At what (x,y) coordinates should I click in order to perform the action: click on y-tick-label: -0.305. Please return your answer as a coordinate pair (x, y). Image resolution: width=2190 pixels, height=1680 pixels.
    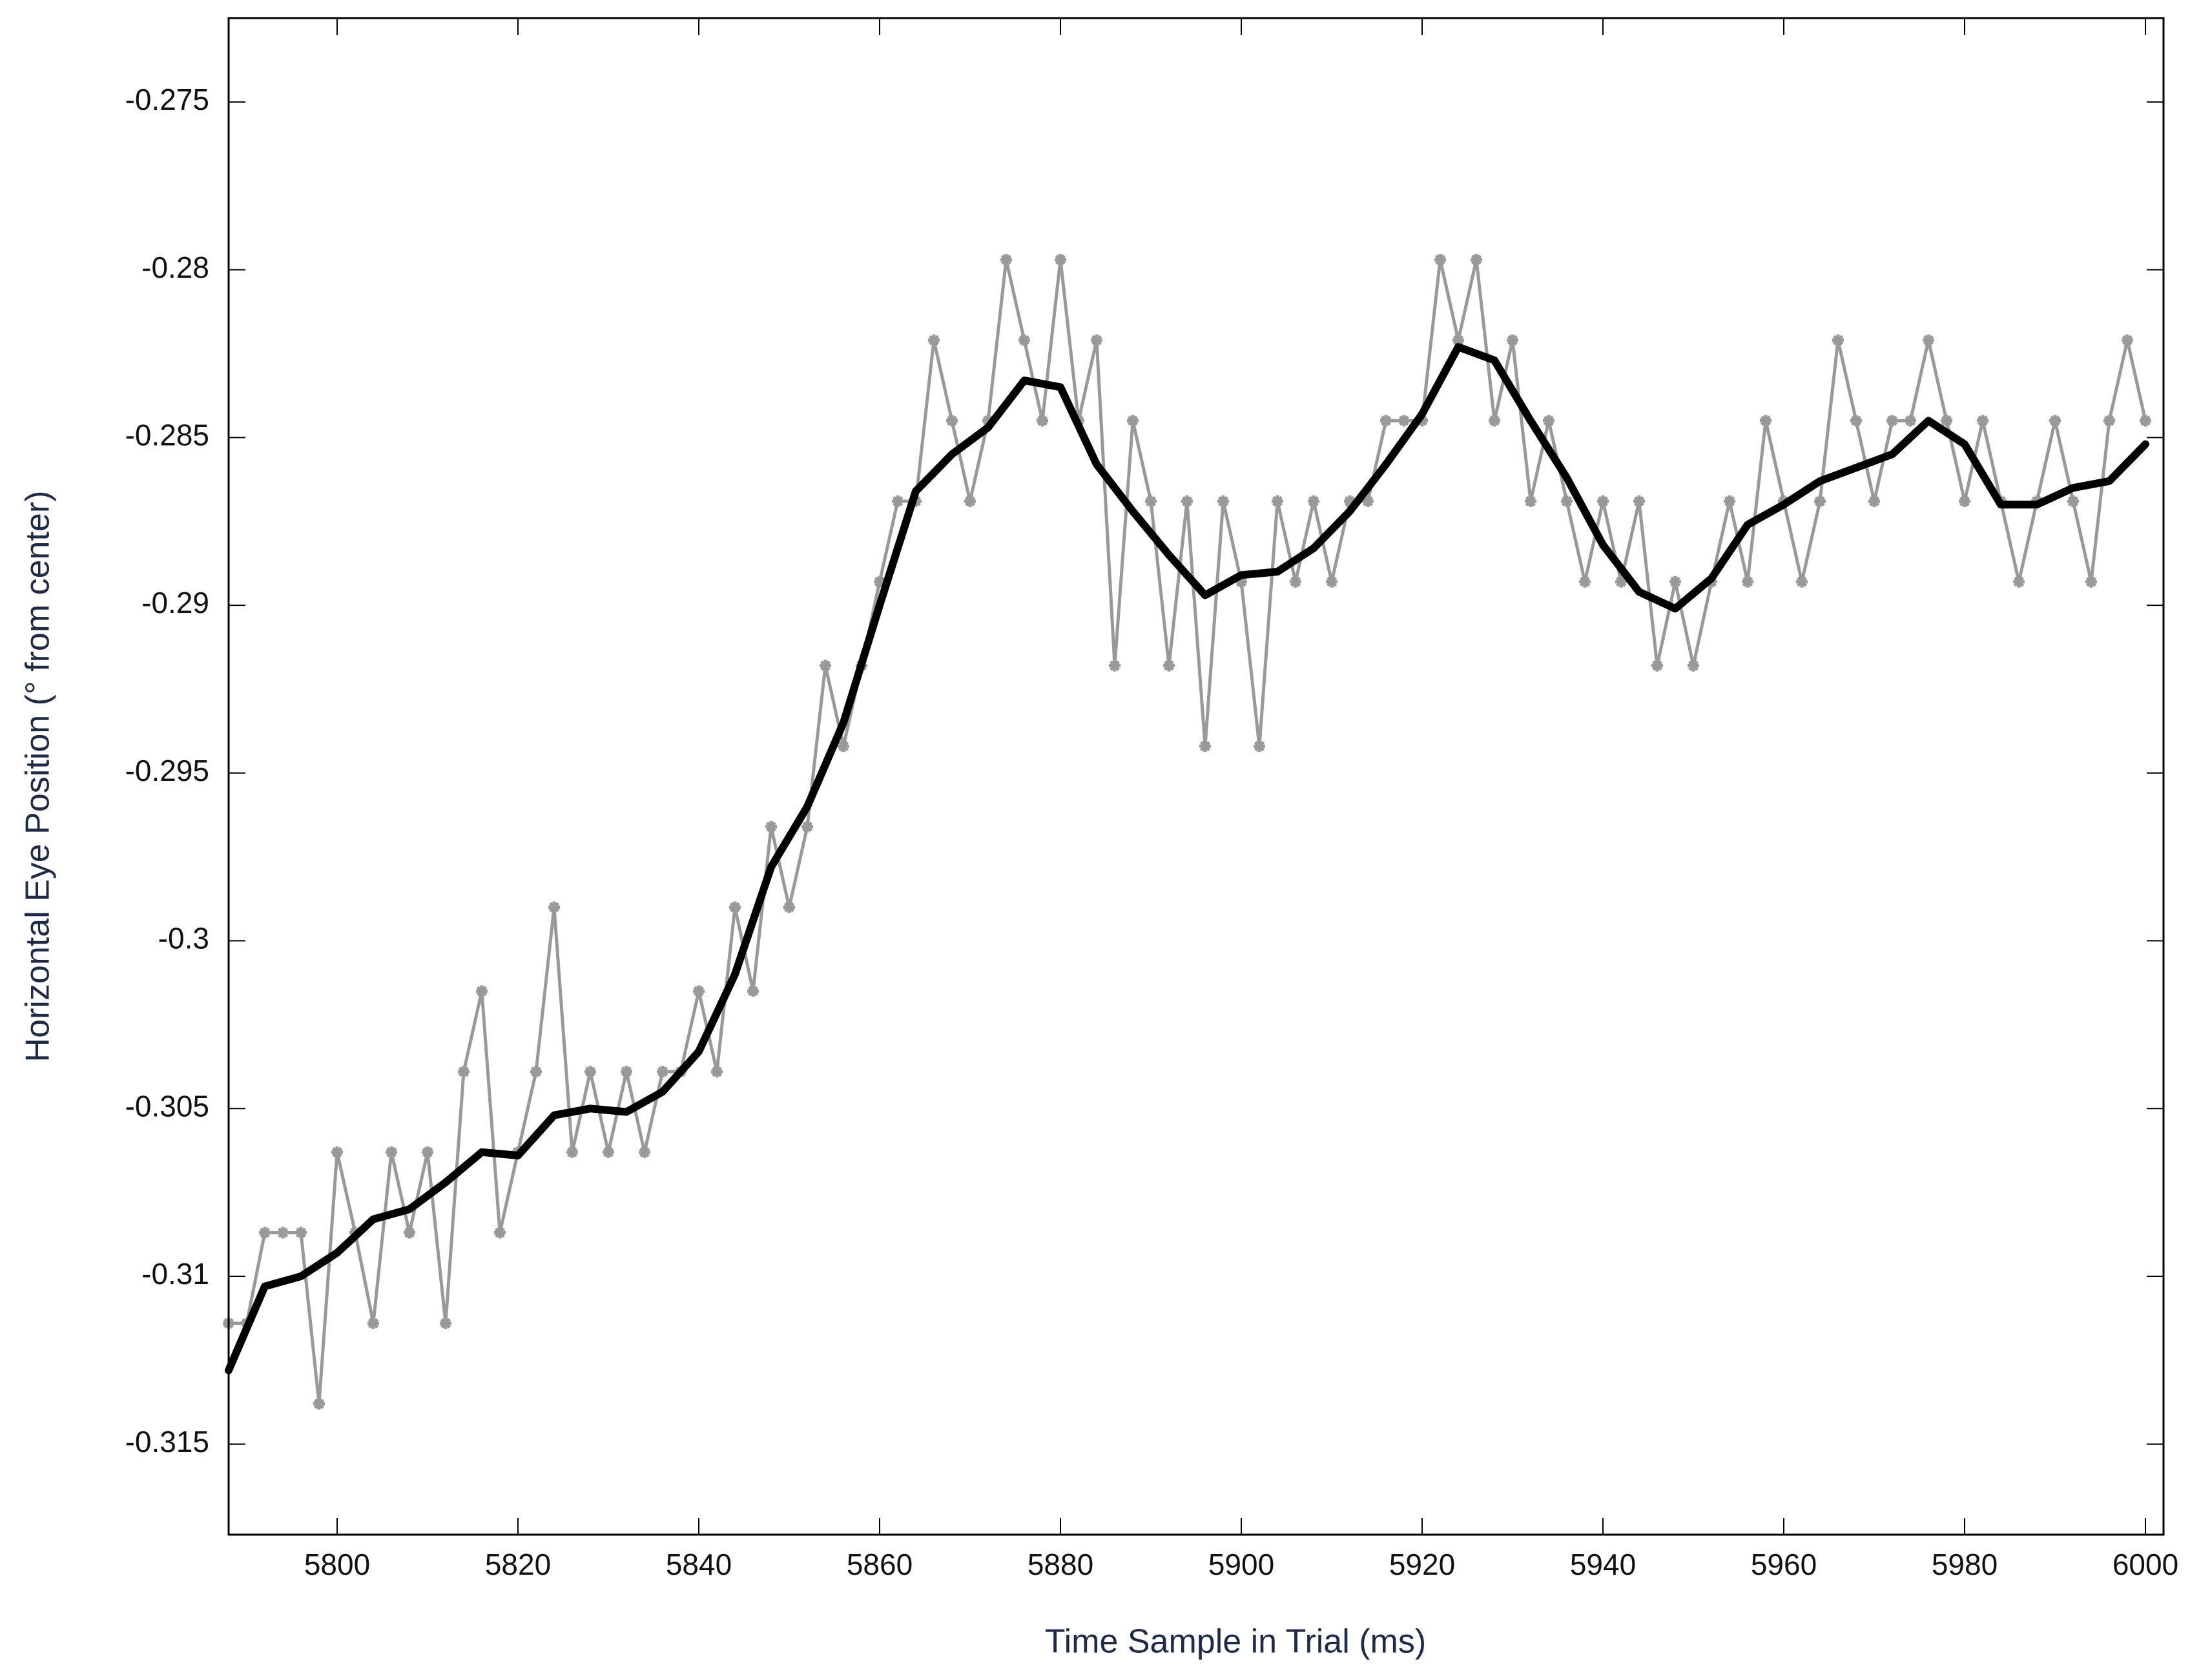
    Looking at the image, I should click on (167, 1106).